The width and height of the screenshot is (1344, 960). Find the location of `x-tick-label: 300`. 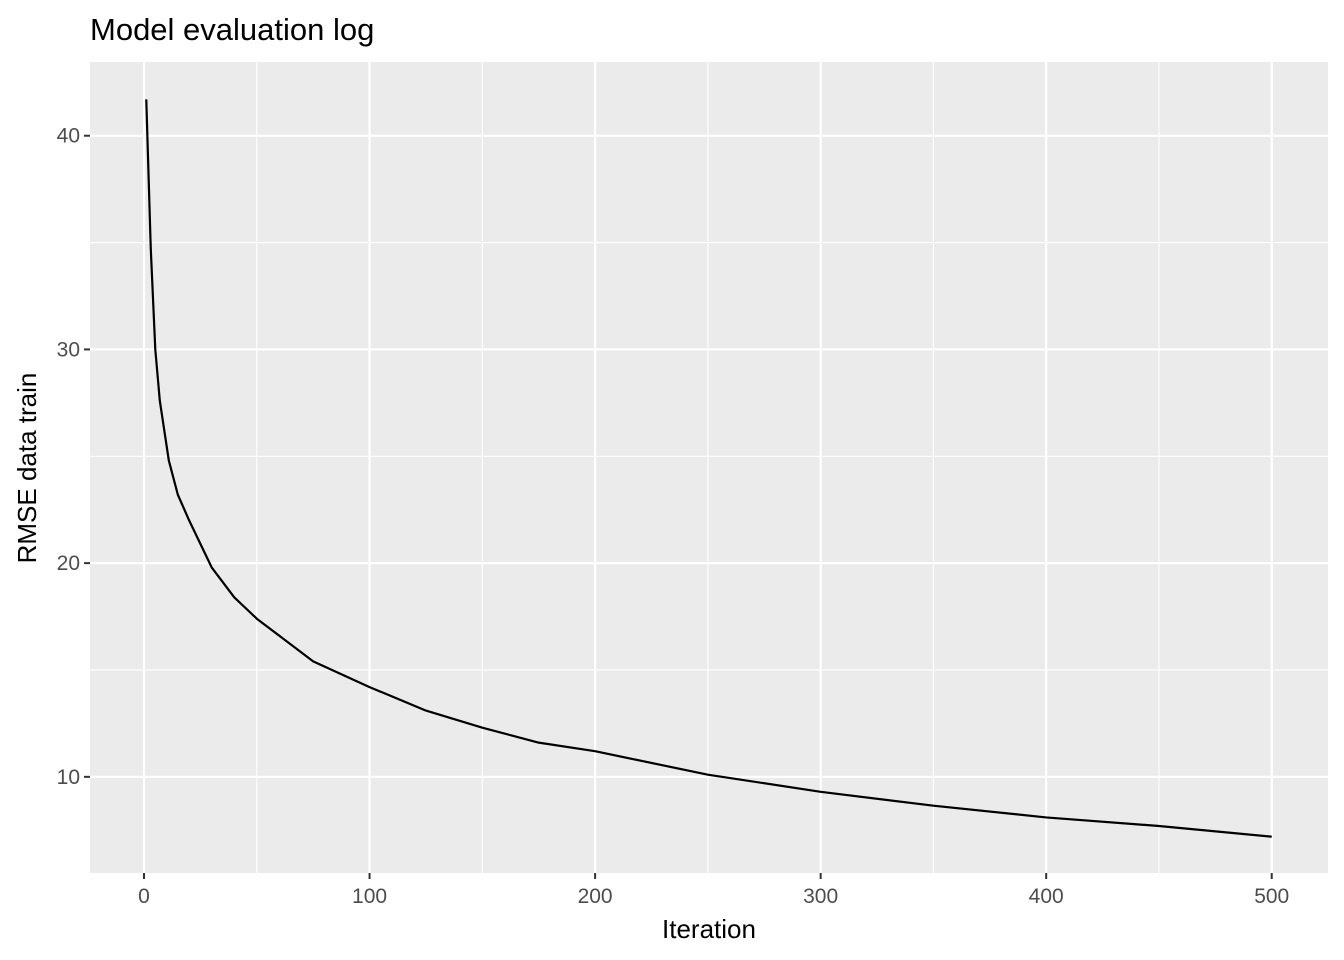

x-tick-label: 300 is located at coordinates (820, 896).